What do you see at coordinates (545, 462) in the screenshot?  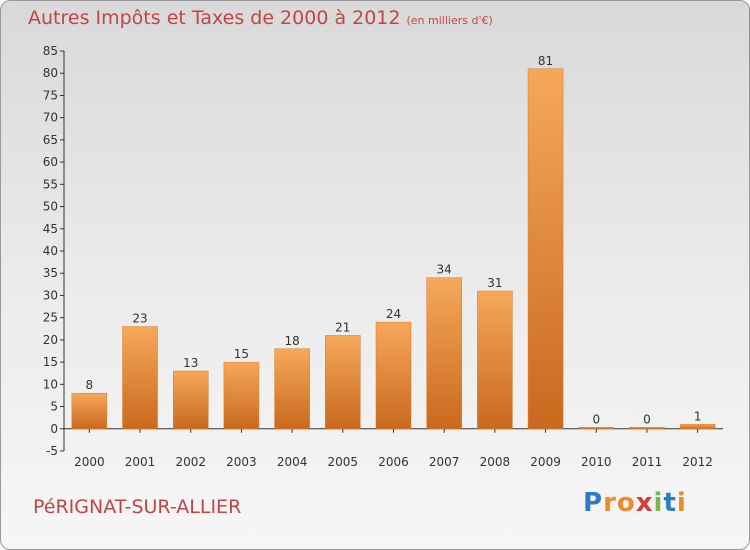 I see `x-tick-label: 2009` at bounding box center [545, 462].